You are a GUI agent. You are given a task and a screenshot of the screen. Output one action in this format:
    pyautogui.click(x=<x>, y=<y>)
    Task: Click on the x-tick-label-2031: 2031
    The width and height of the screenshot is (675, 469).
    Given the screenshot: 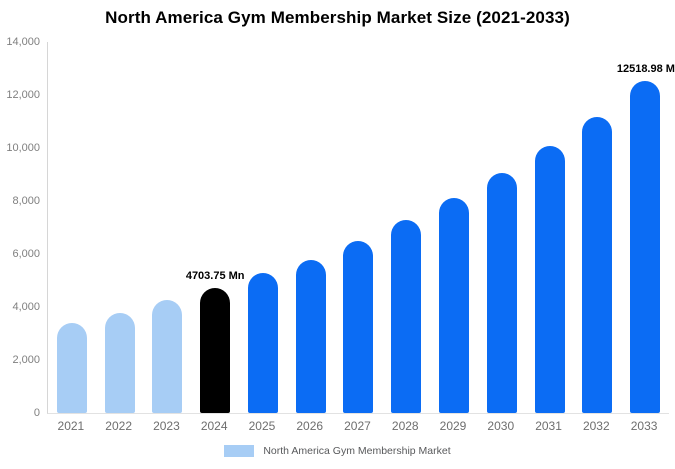 What is the action you would take?
    pyautogui.click(x=548, y=426)
    